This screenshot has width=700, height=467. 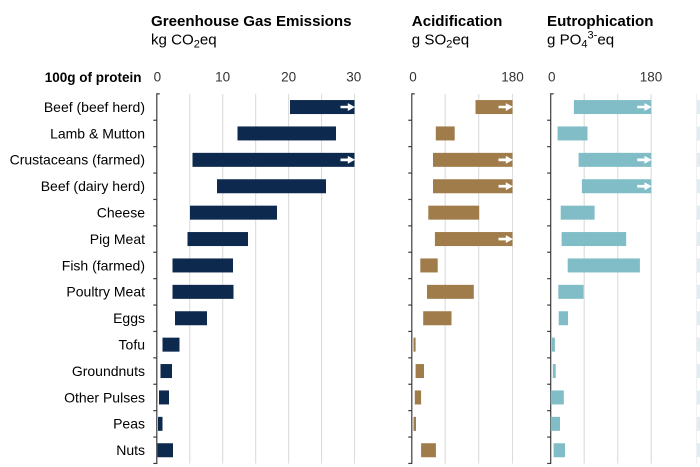 I want to click on svg-text: Crustaceans (farmed), so click(x=77, y=160).